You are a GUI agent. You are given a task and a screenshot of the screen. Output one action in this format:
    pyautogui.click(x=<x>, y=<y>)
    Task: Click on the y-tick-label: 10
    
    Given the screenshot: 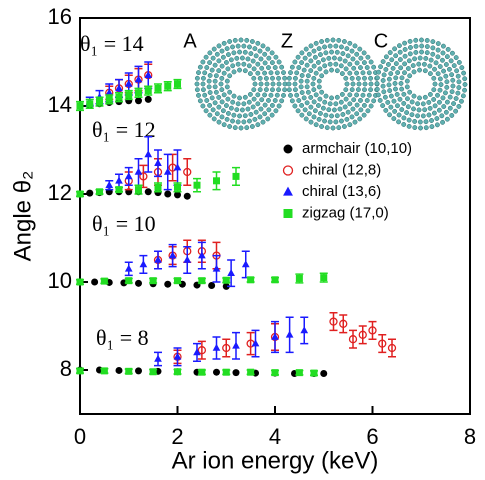 What is the action you would take?
    pyautogui.click(x=60, y=280)
    